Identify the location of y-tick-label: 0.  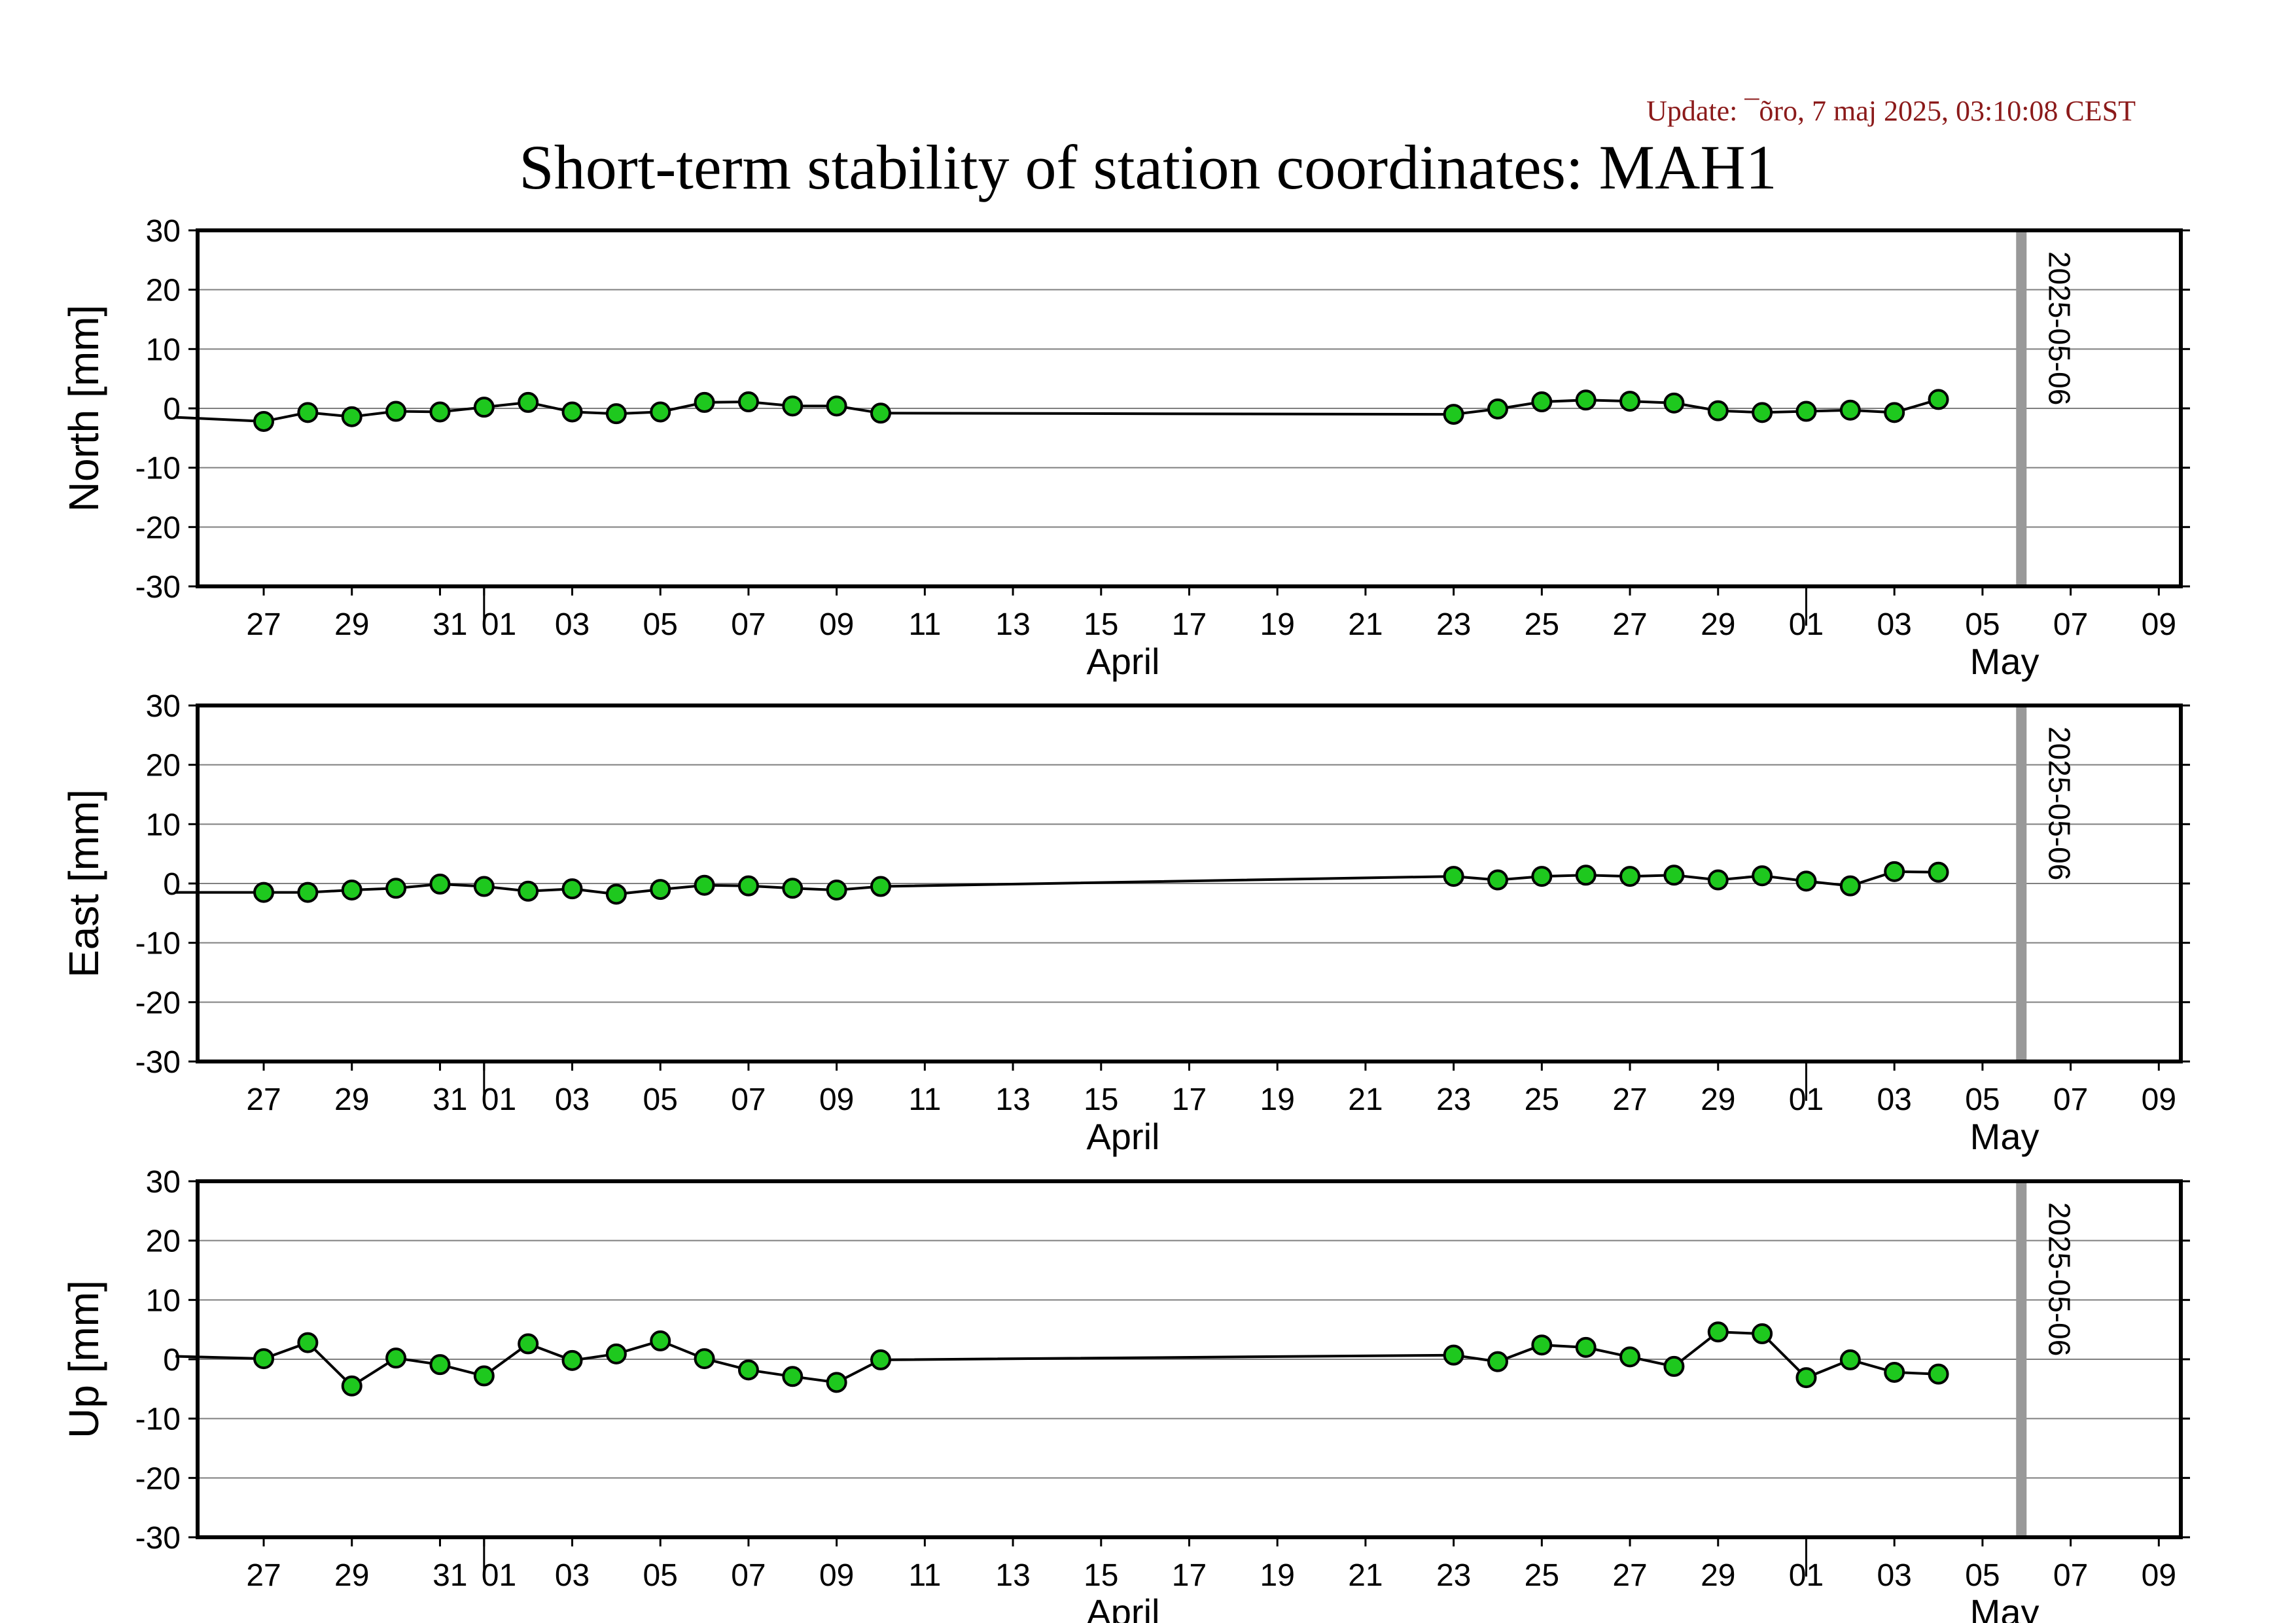
(172, 1360).